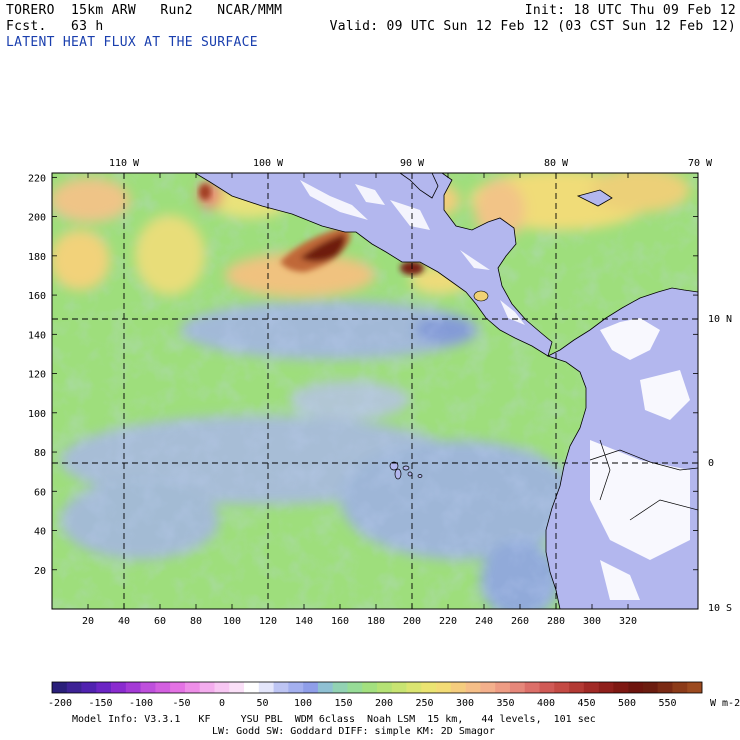 Image resolution: width=740 pixels, height=740 pixels. I want to click on lon-label-80w: 80 W, so click(556, 163).